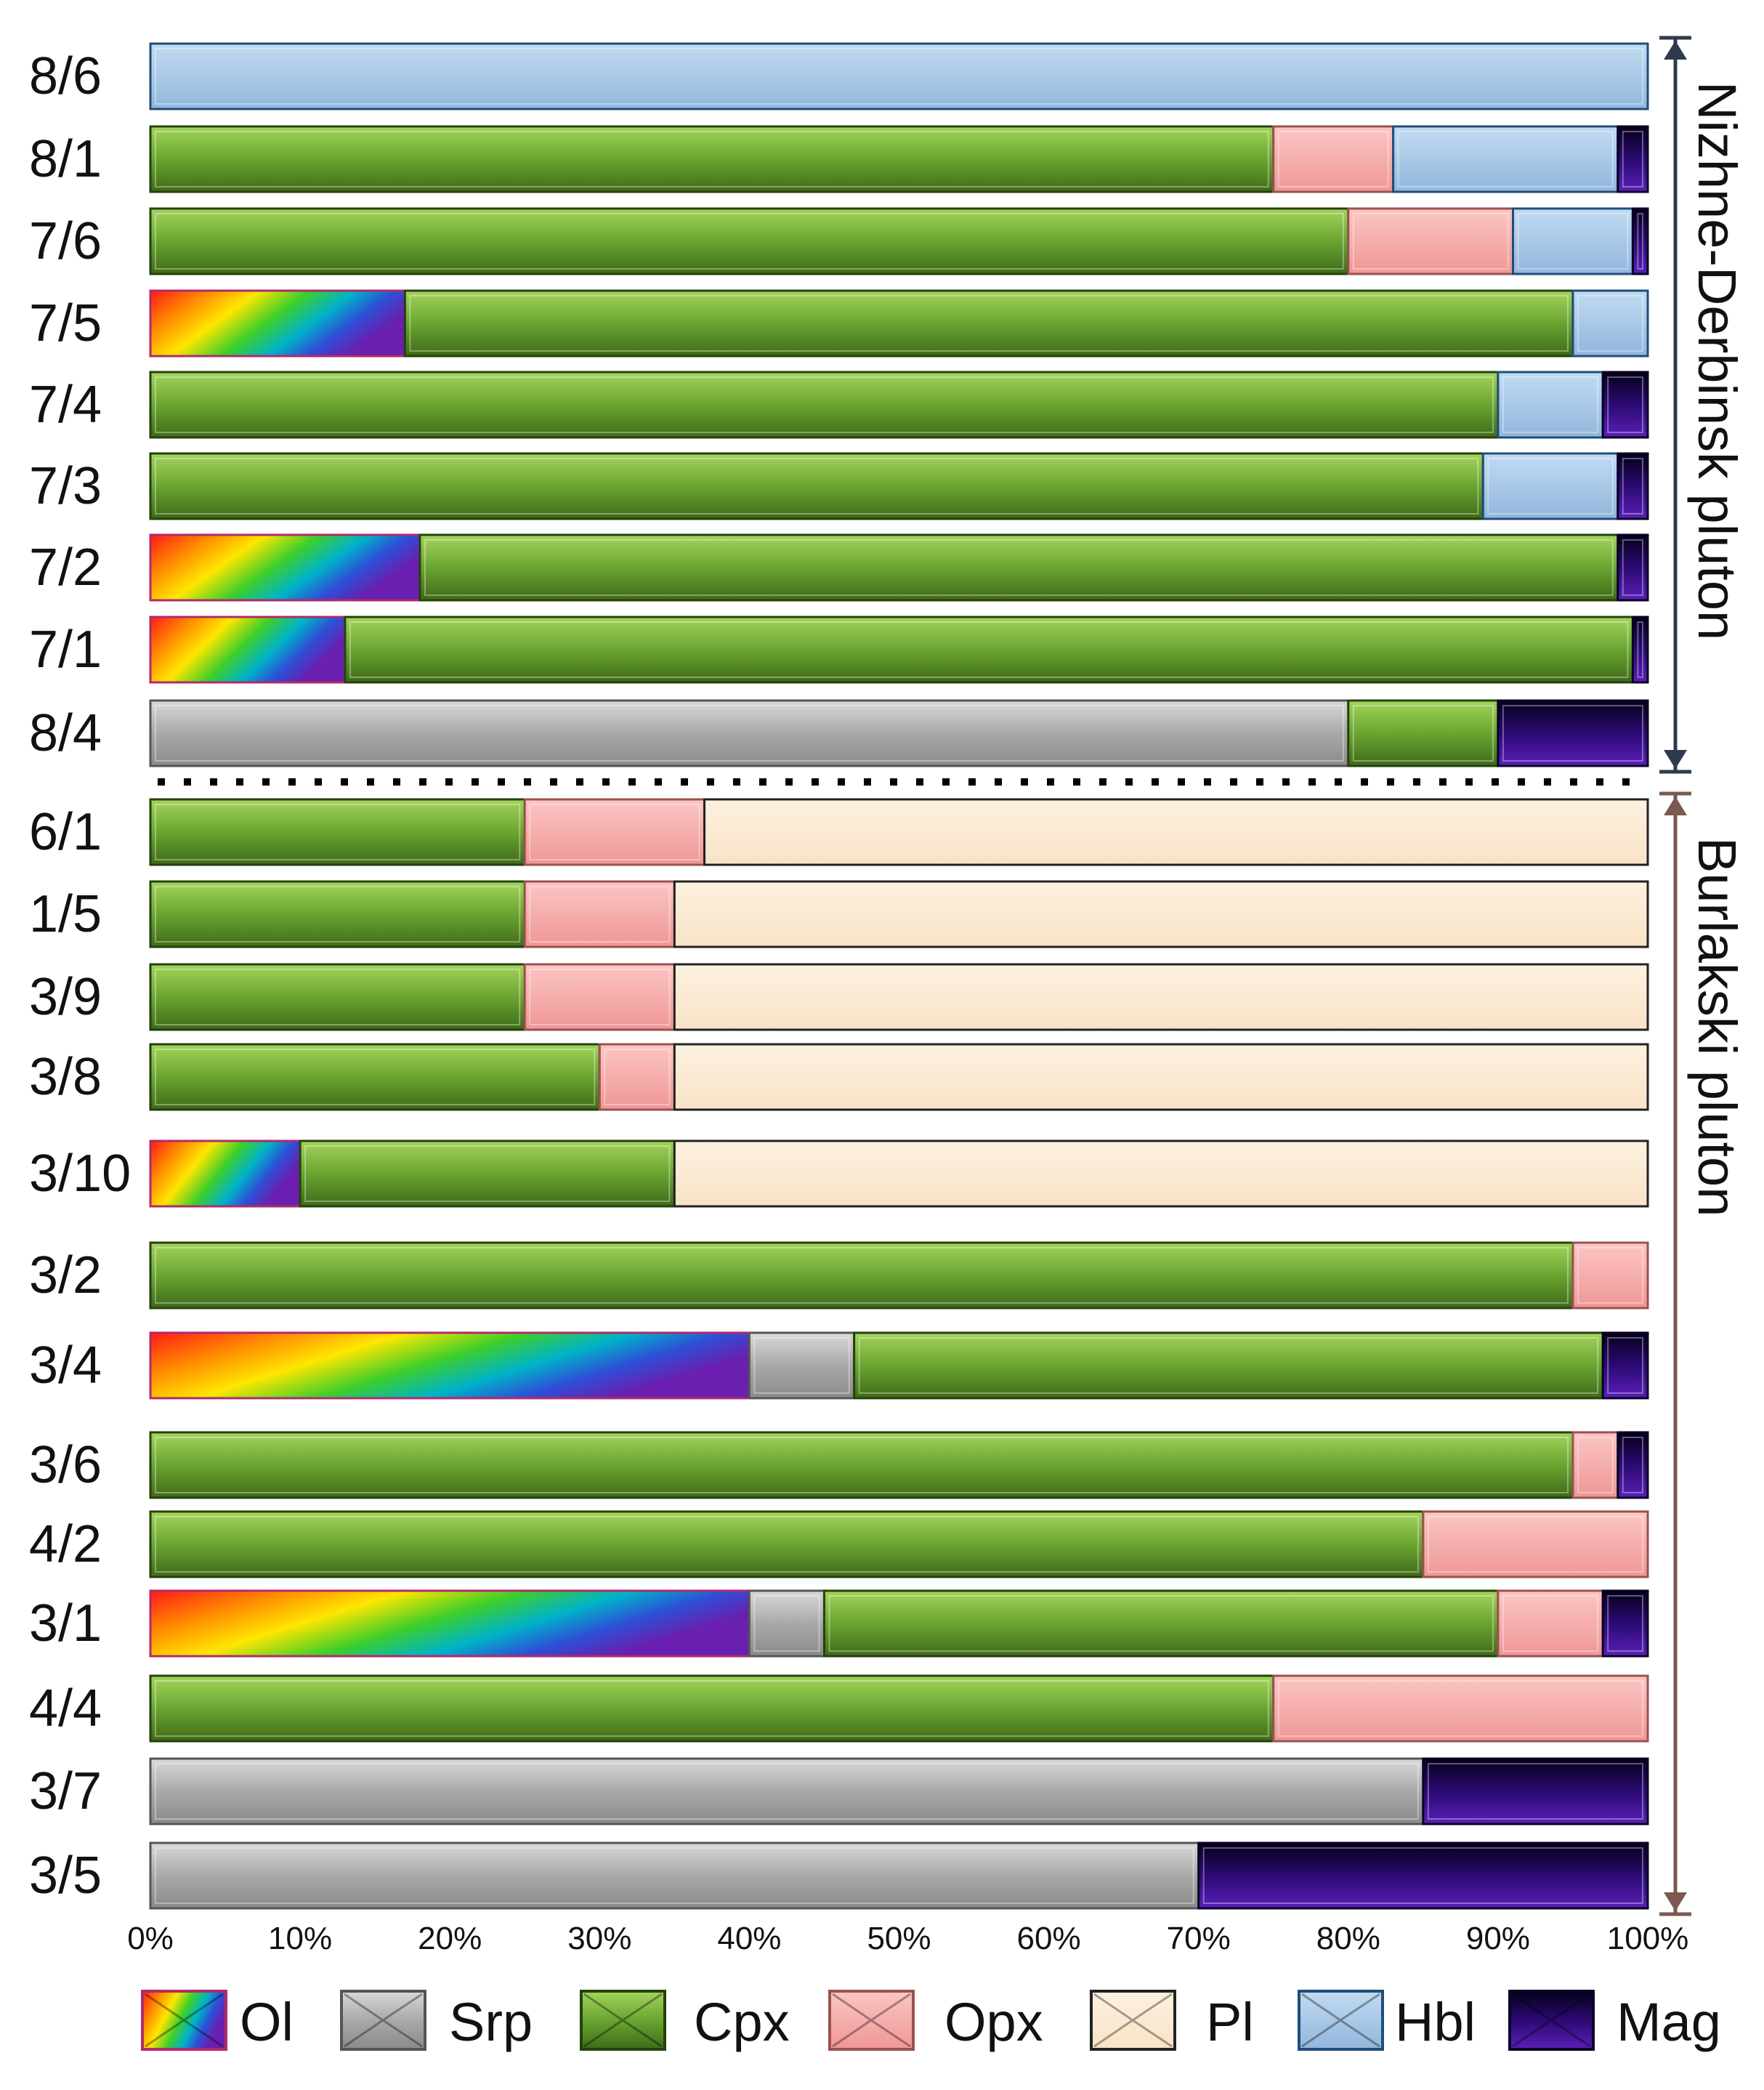 This screenshot has width=1764, height=2090. I want to click on bar-segment-8-4-mag, so click(1573, 733).